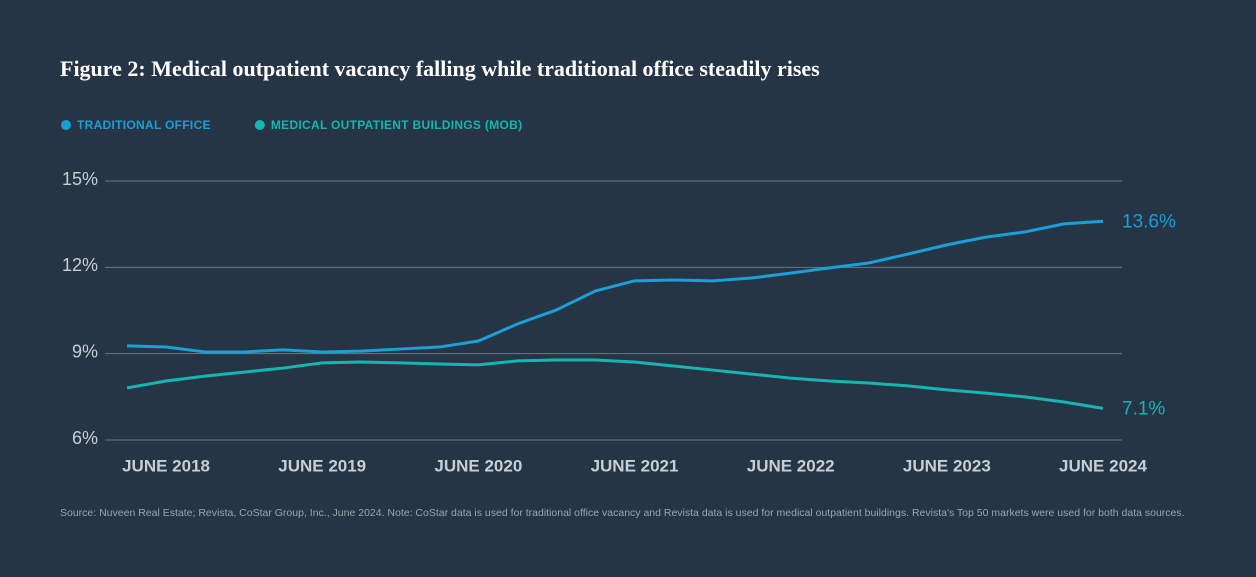  What do you see at coordinates (635, 465) in the screenshot?
I see `x-tick-label: JUNE 2021` at bounding box center [635, 465].